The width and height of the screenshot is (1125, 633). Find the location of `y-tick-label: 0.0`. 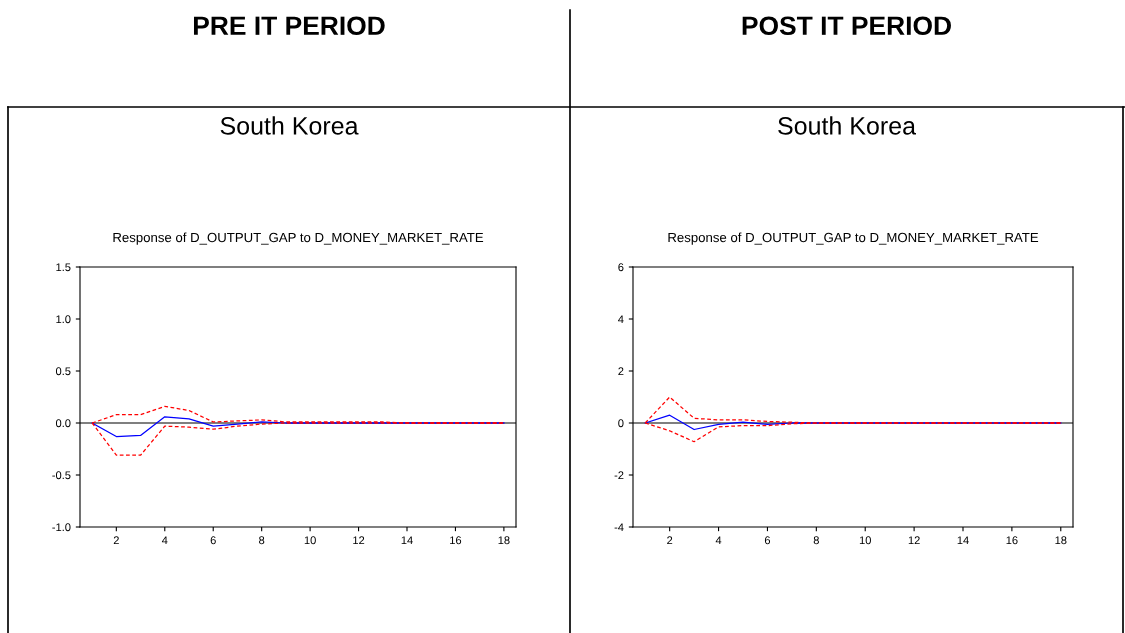

y-tick-label: 0.0 is located at coordinates (63, 423).